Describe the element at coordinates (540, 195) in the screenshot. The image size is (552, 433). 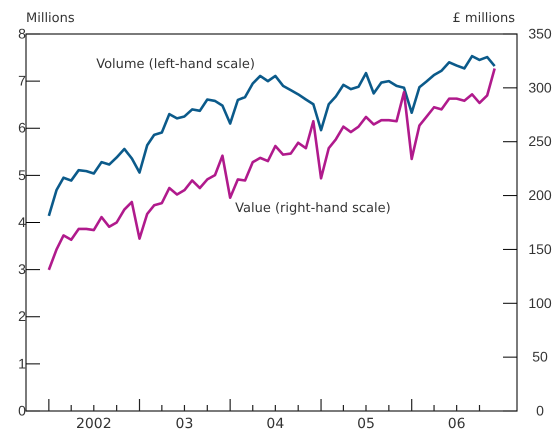
I see `y2-tick-label: 200` at that location.